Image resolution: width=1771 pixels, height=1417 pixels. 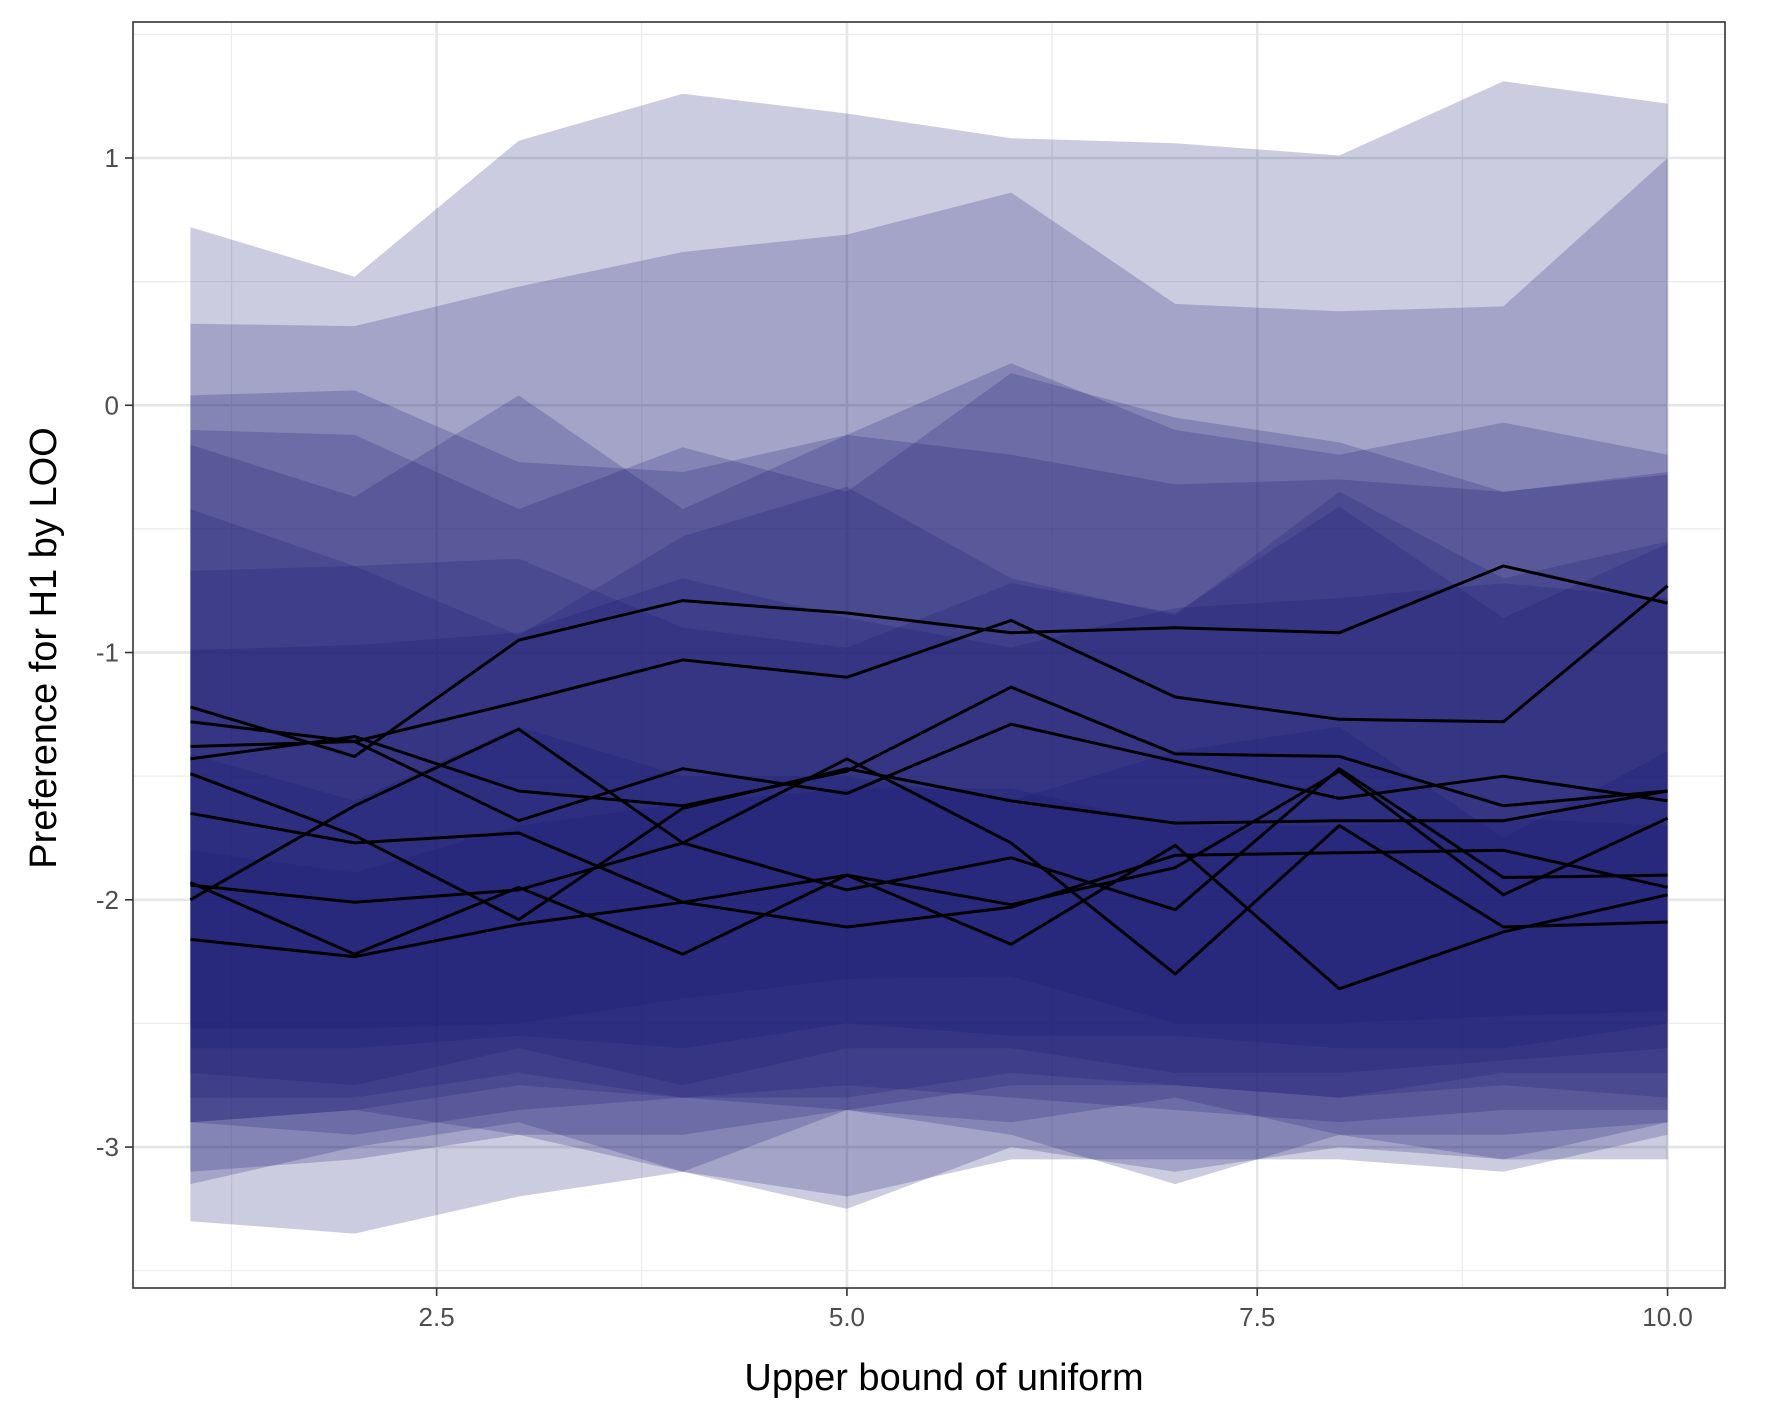 I want to click on y-tick-label: 0, so click(x=112, y=405).